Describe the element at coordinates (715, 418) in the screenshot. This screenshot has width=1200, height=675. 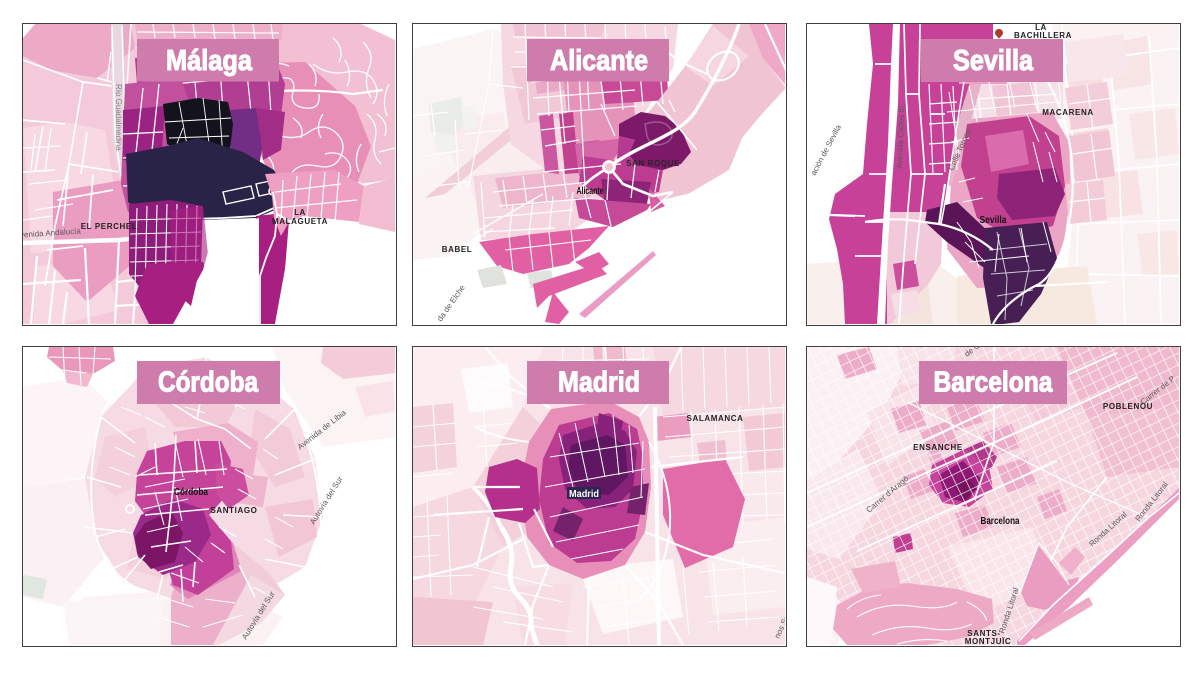
I see `svg-text: SALAMANCA` at that location.